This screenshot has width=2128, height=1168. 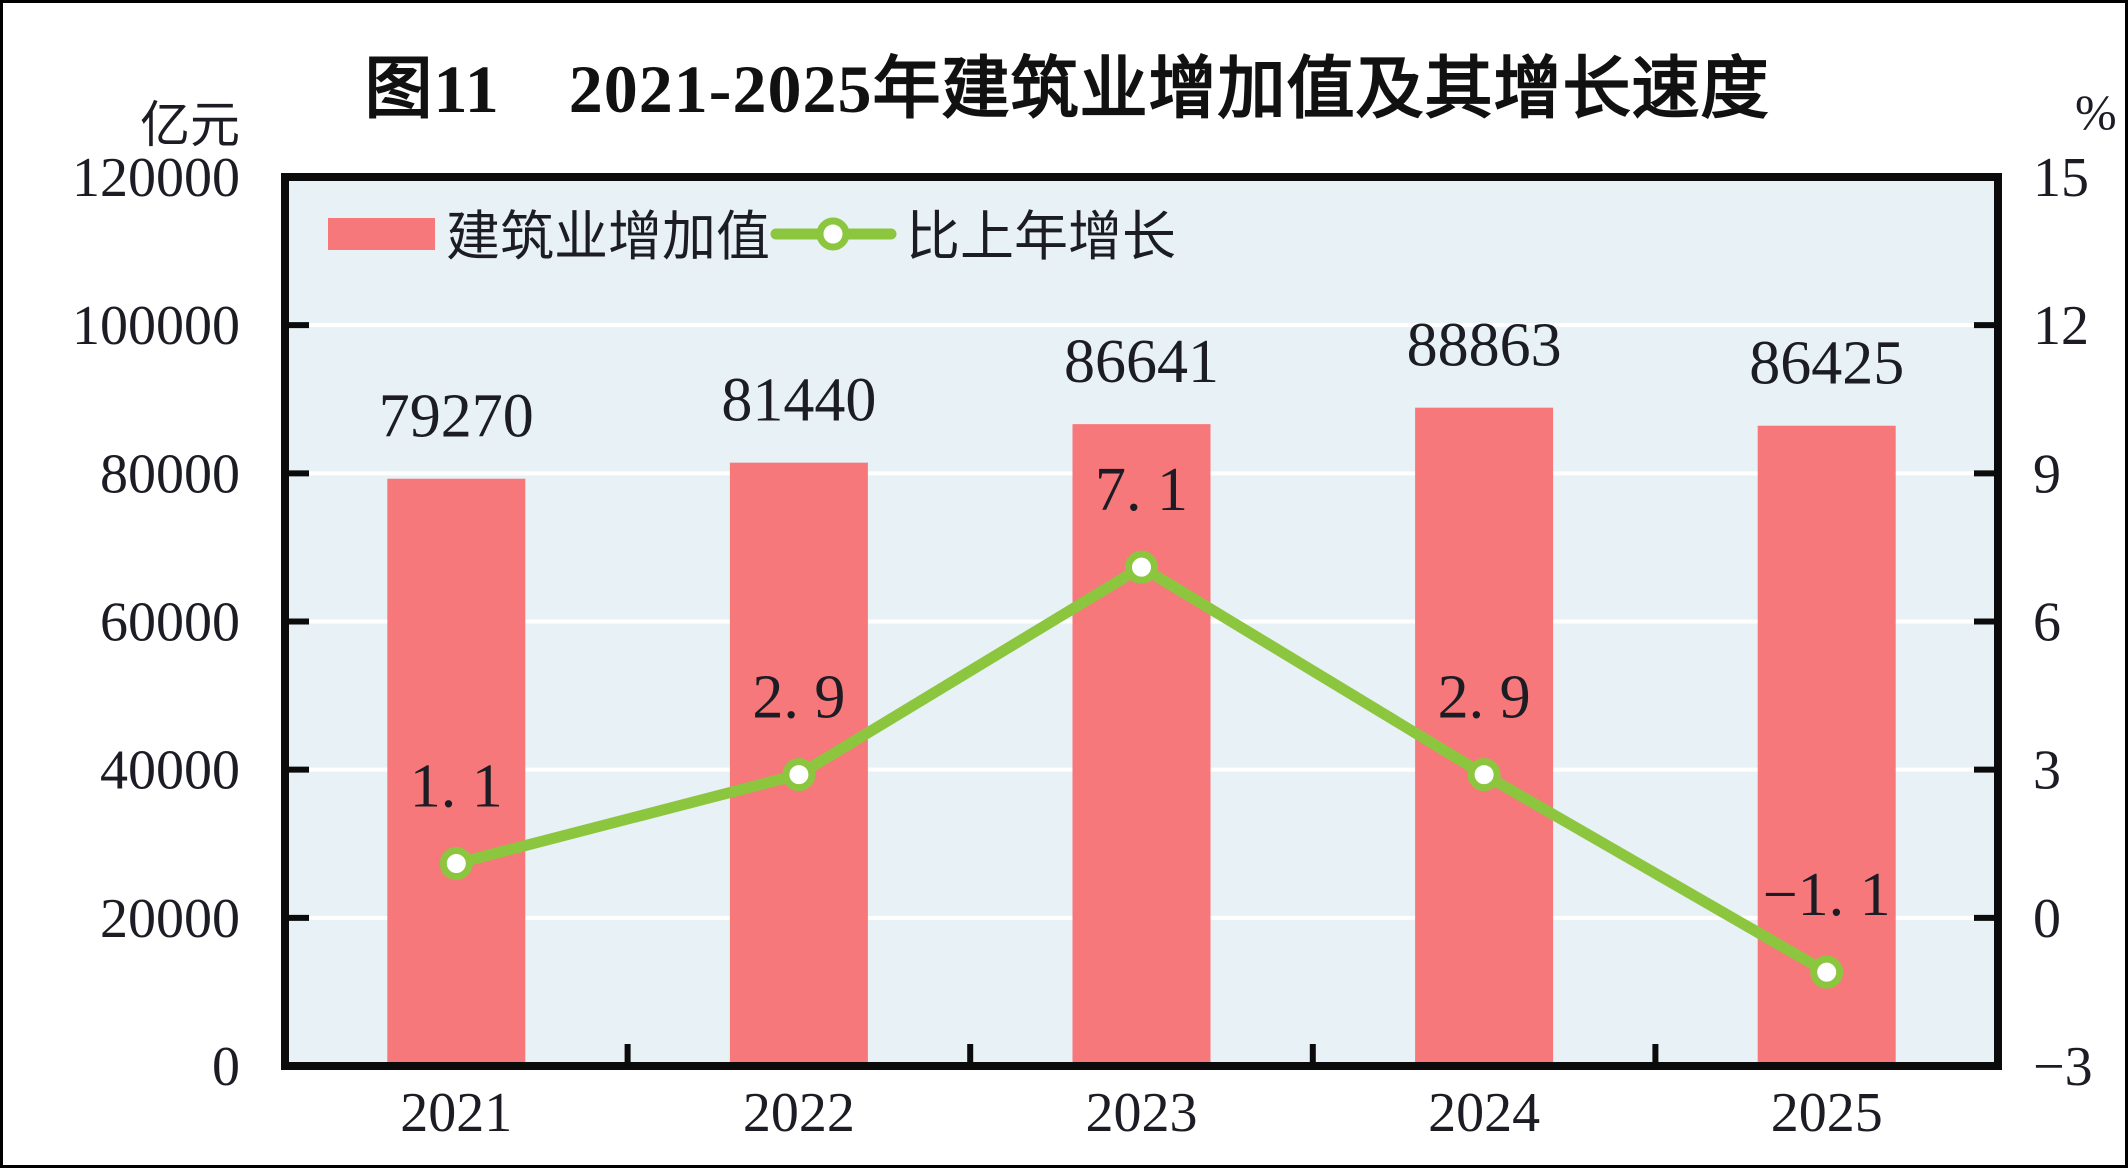 I want to click on left-axis-tick-label: 0, so click(x=226, y=1067).